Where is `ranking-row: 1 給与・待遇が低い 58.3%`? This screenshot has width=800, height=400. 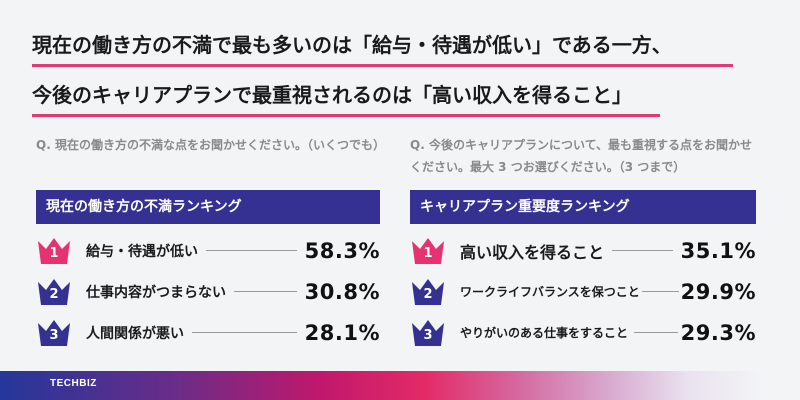 ranking-row: 1 給与・待遇が低い 58.3% is located at coordinates (208, 250).